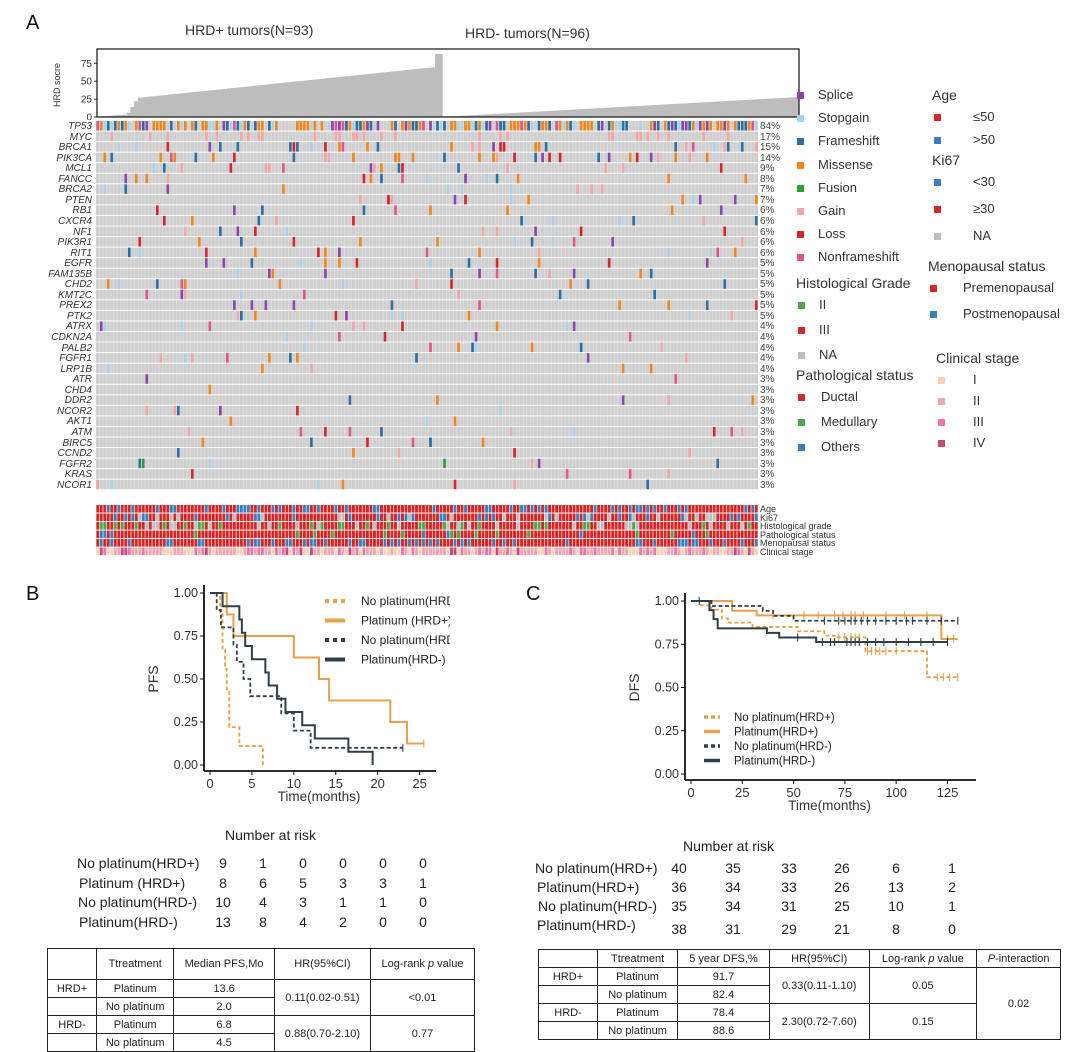 This screenshot has height=1052, width=1080. What do you see at coordinates (822, 304) in the screenshot?
I see `legend-label: II` at bounding box center [822, 304].